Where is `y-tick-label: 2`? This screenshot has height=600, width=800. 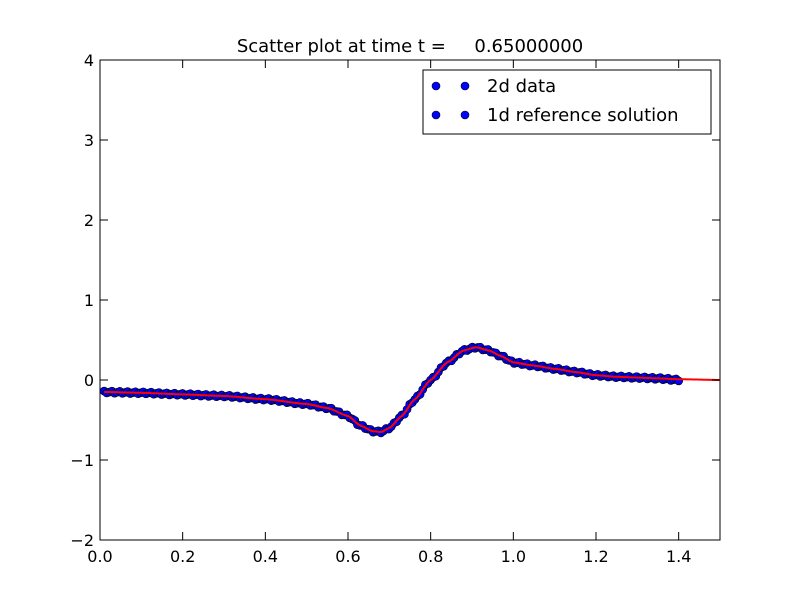
y-tick-label: 2 is located at coordinates (89, 220).